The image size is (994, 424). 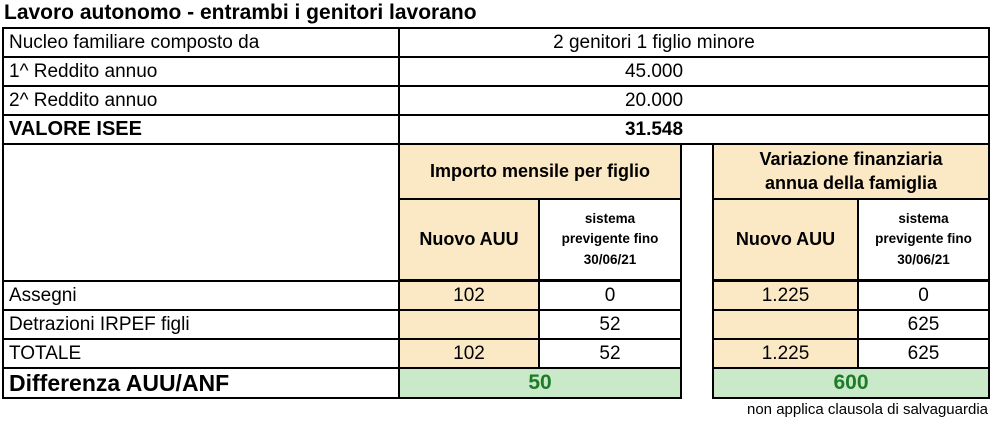 What do you see at coordinates (786, 296) in the screenshot?
I see `cell-assegni-annual-new: 1.225` at bounding box center [786, 296].